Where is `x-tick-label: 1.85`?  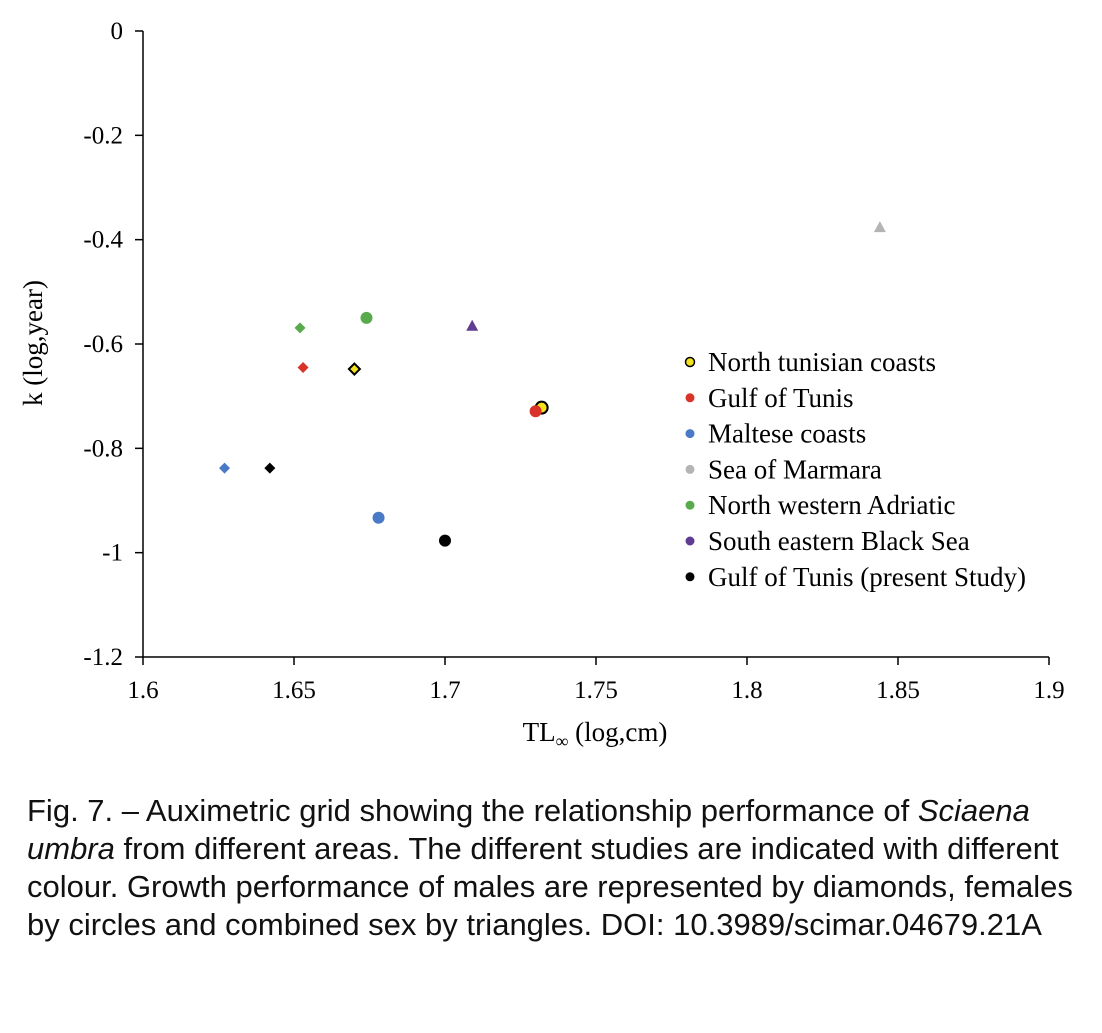 x-tick-label: 1.85 is located at coordinates (898, 690).